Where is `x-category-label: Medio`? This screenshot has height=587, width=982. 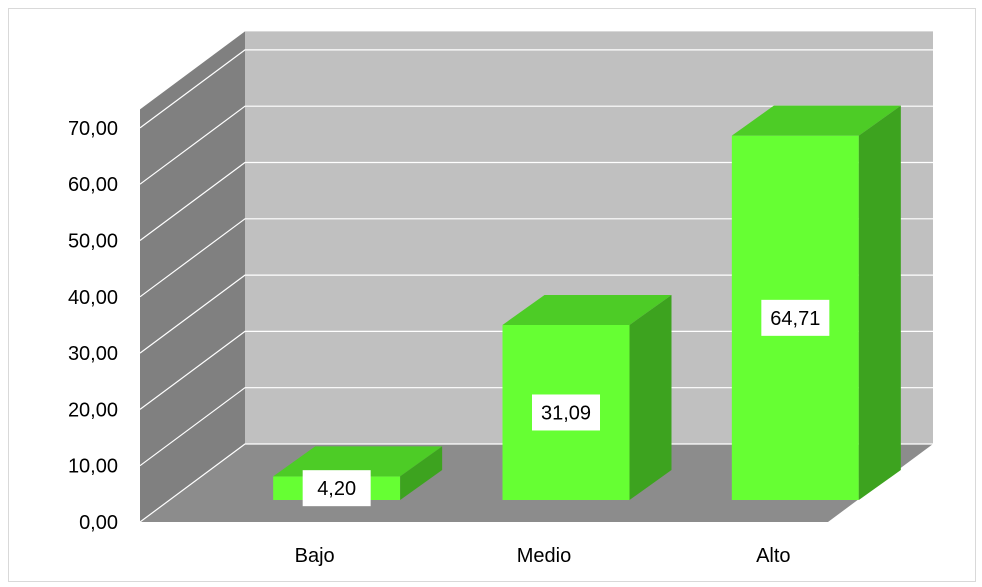
x-category-label: Medio is located at coordinates (544, 556).